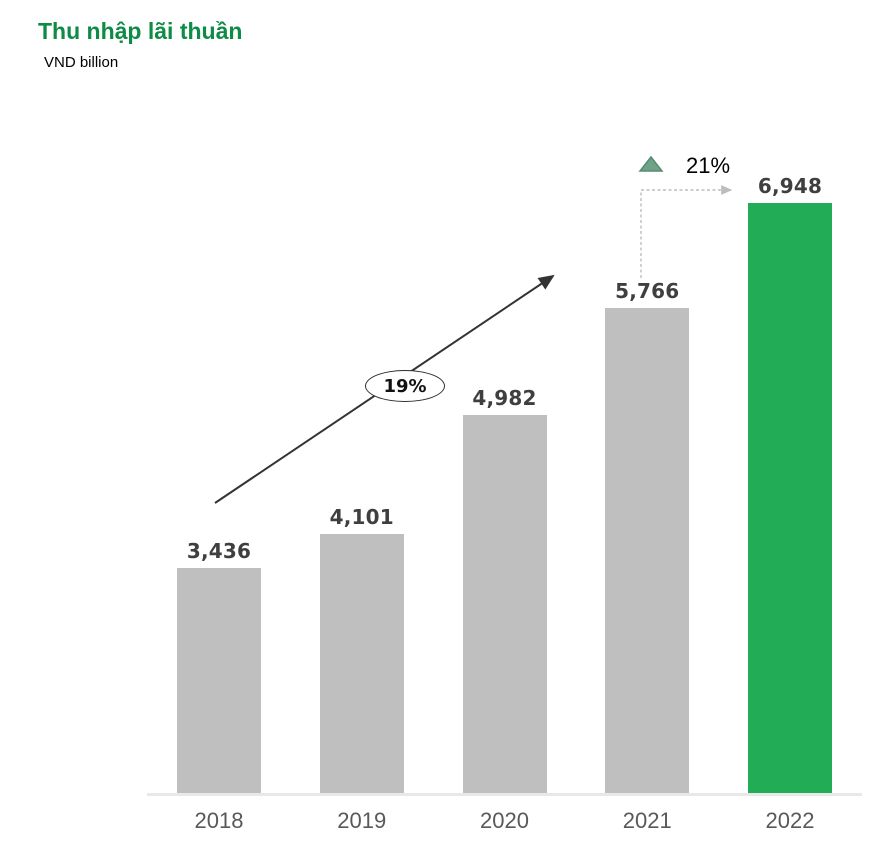 The width and height of the screenshot is (876, 860). Describe the element at coordinates (708, 165) in the screenshot. I see `growth-rate-label: 21%` at that location.